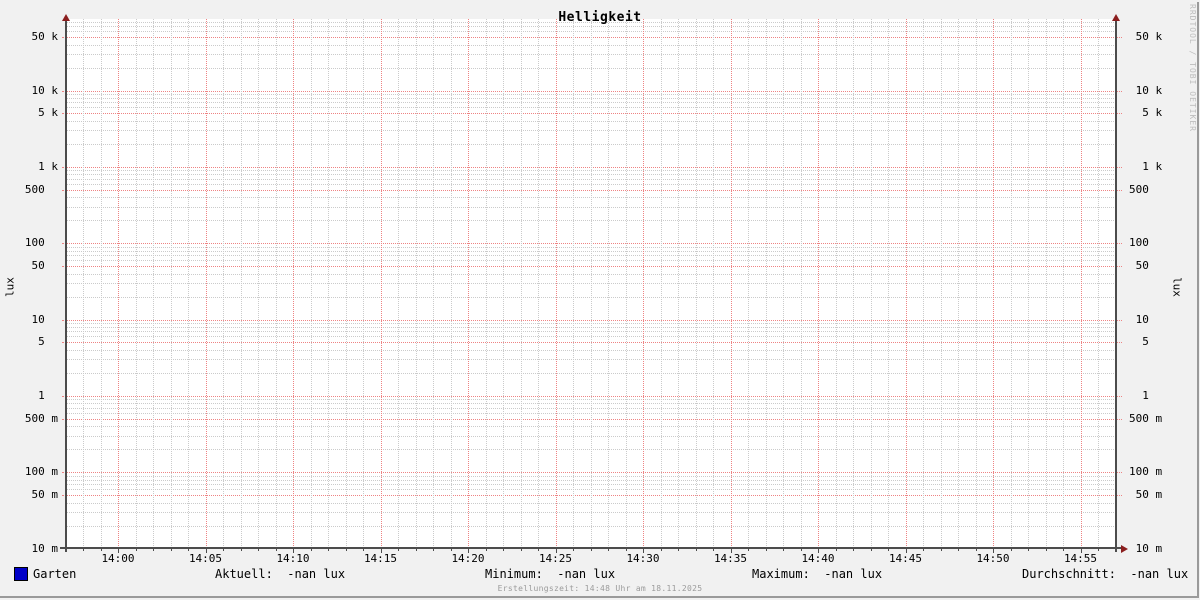 This screenshot has height=600, width=1200. I want to click on y-tick-label-left: 50 k, so click(45, 37).